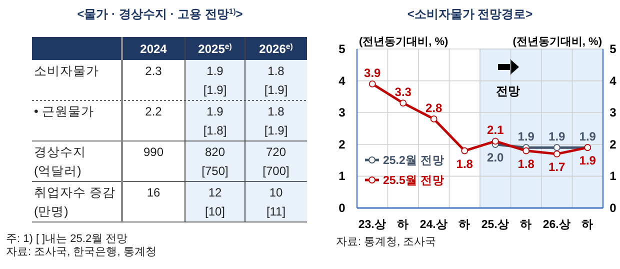 This screenshot has width=620, height=269. What do you see at coordinates (160, 13) in the screenshot?
I see `text: <물가 · 경상수지 · 고용 전망$^{1)}$>` at bounding box center [160, 13].